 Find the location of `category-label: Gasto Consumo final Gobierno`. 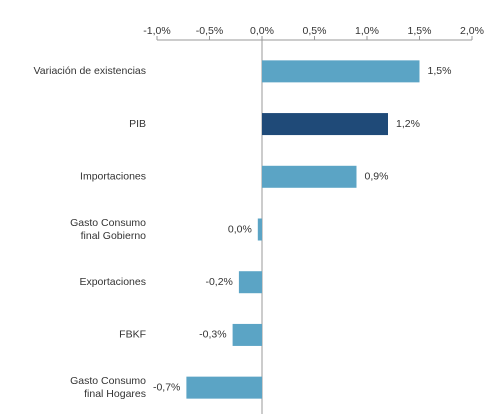

category-label: Gasto Consumo final Gobierno is located at coordinates (108, 229).